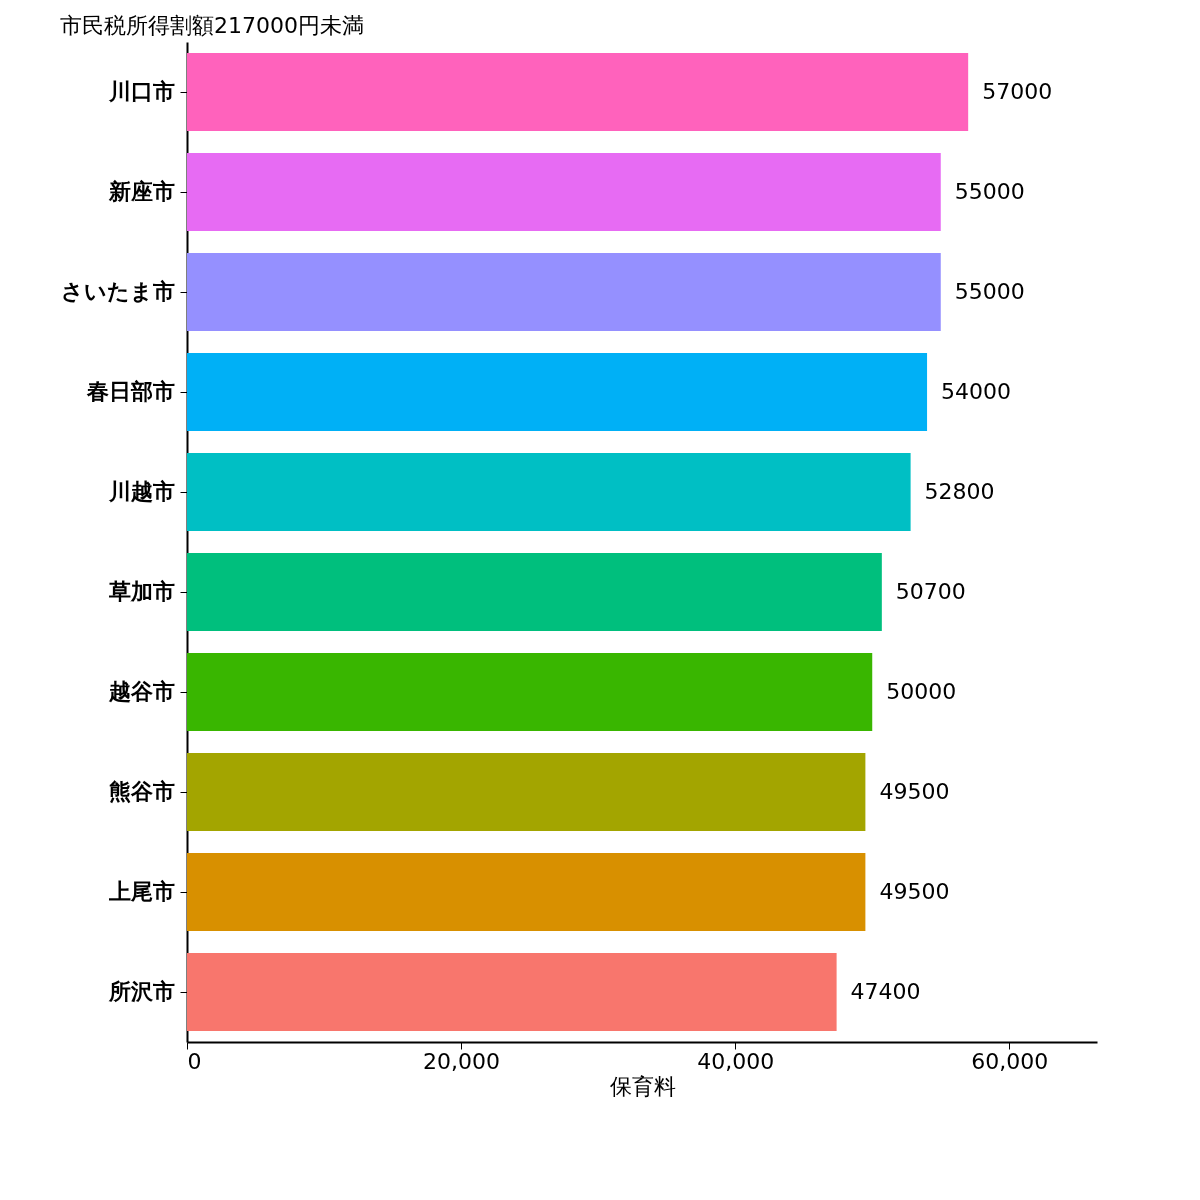  What do you see at coordinates (141, 491) in the screenshot?
I see `y-tick-label: 川越市` at bounding box center [141, 491].